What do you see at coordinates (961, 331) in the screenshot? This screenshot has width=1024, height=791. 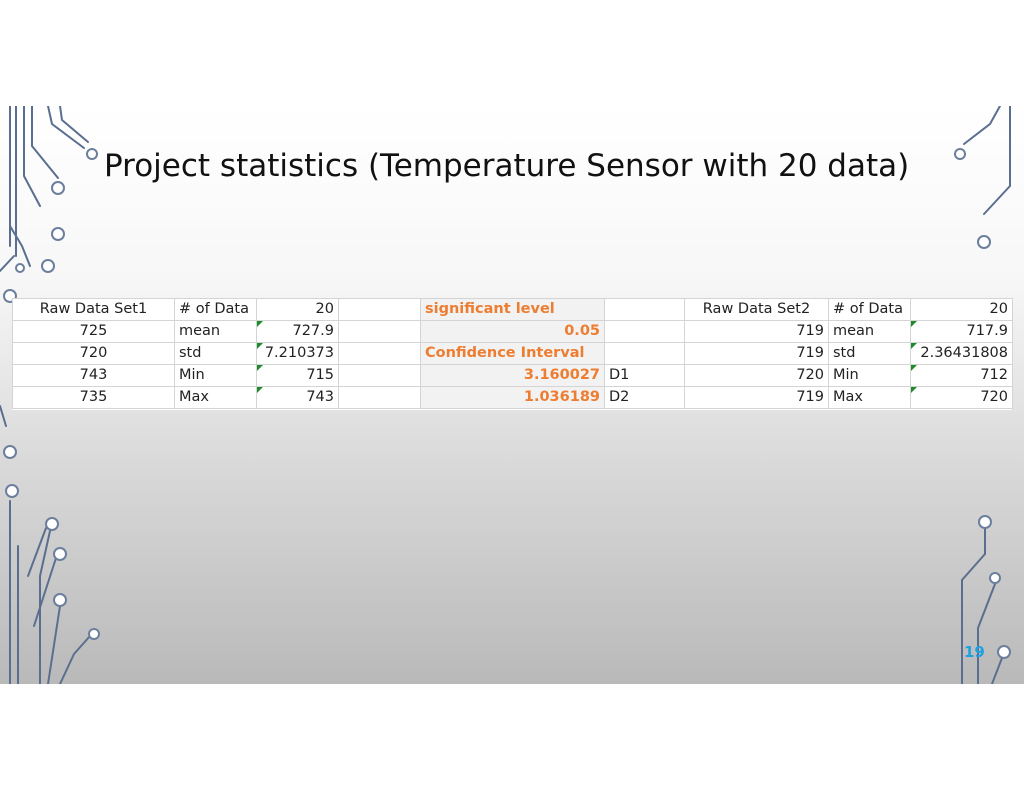 I see `table-cell: 717.9` at bounding box center [961, 331].